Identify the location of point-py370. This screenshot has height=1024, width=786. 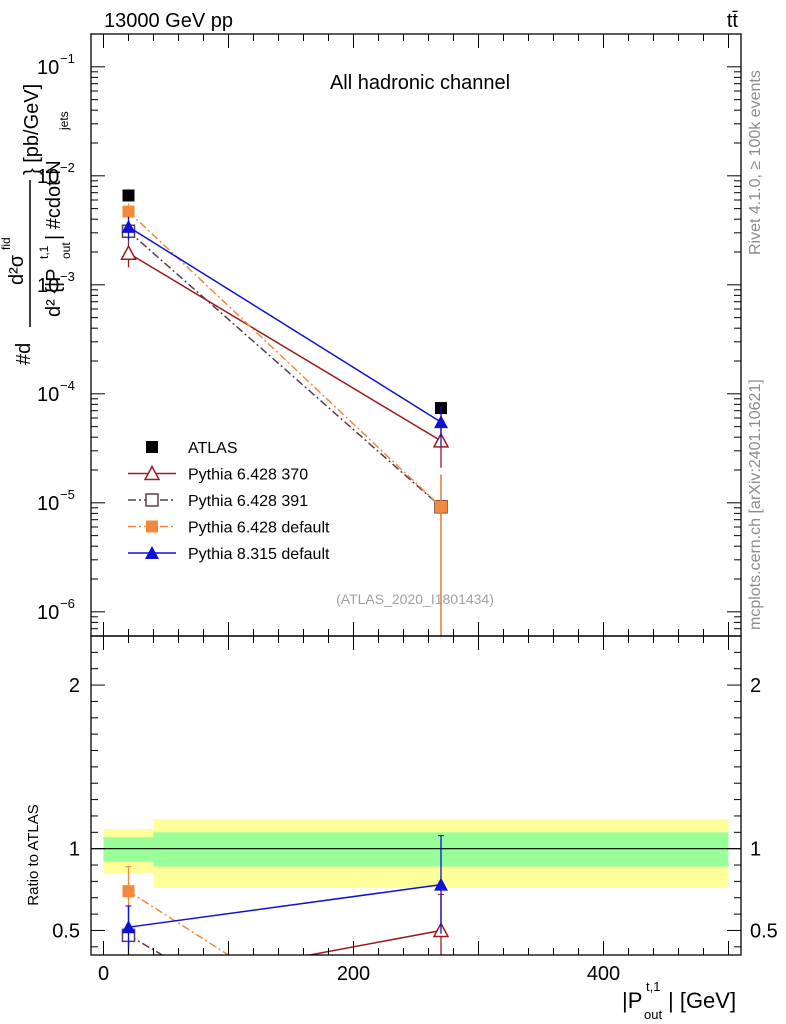
(128, 252).